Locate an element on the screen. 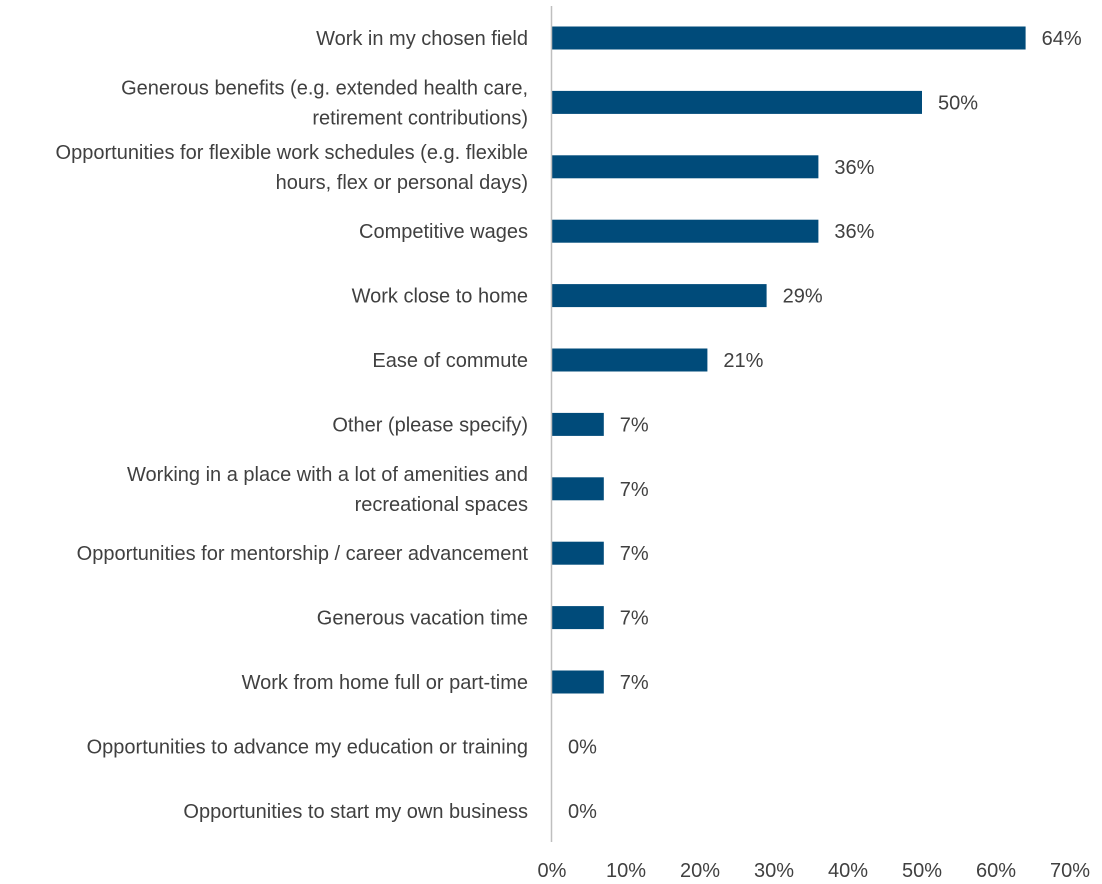 This screenshot has width=1102, height=884. category-label: Competitive wages is located at coordinates (443, 232).